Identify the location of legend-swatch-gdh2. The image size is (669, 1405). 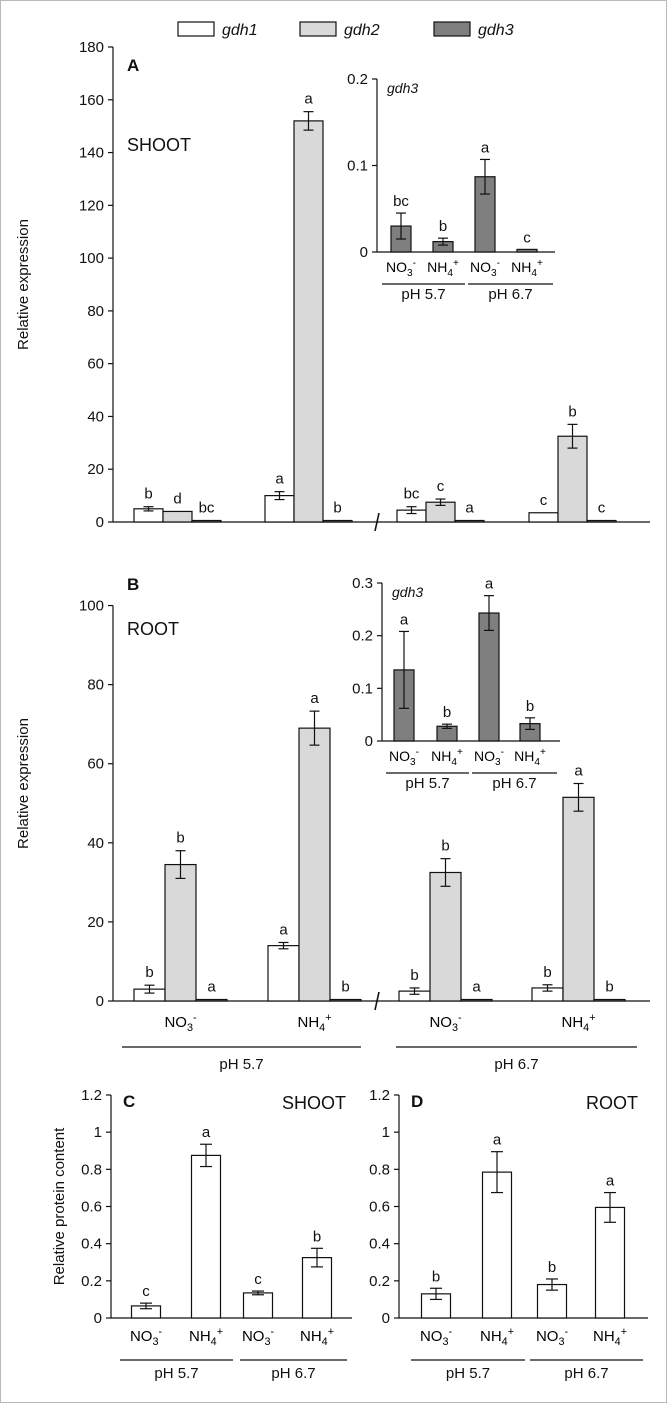
(318, 29).